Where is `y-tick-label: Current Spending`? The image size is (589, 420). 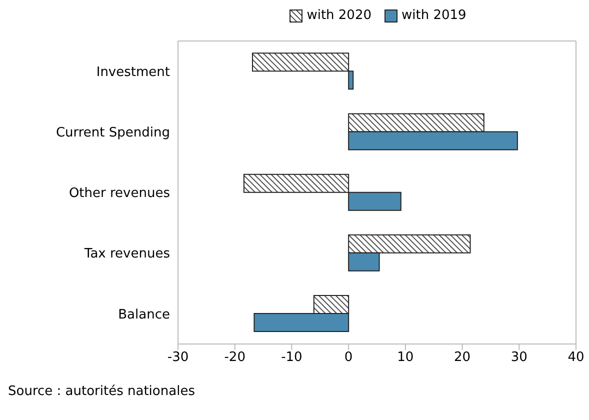 y-tick-label: Current Spending is located at coordinates (113, 133).